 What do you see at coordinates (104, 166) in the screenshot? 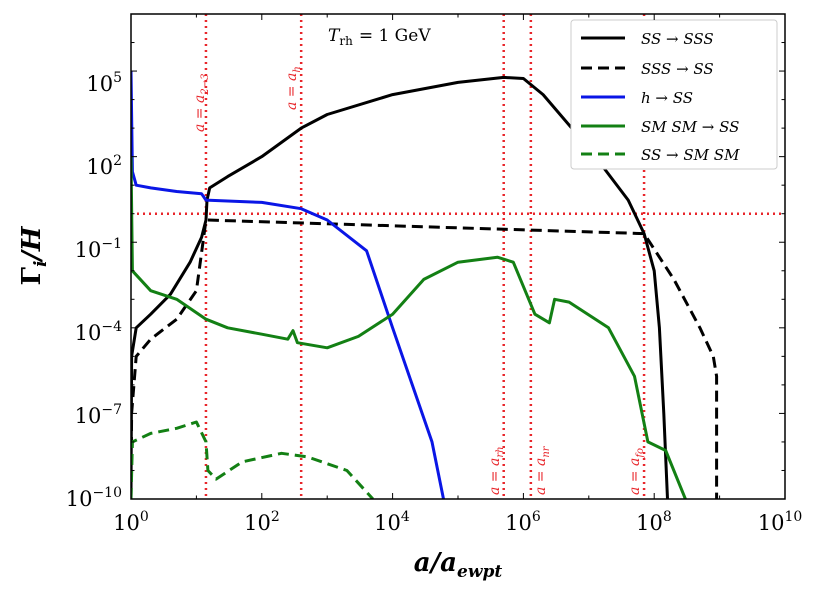
I see `y-tick-label-2: 102` at bounding box center [104, 166].